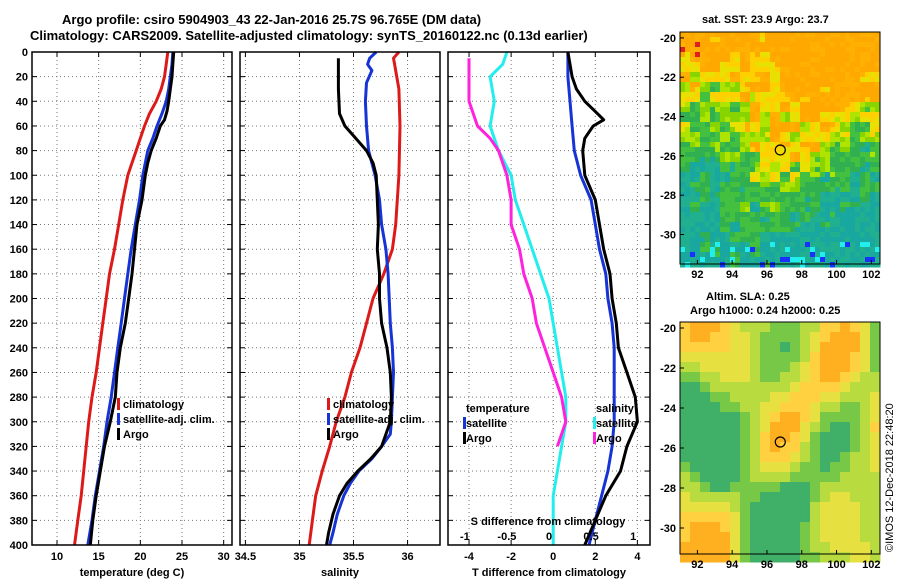  What do you see at coordinates (668, 449) in the screenshot?
I see `sla-lat-tick-label: -26` at bounding box center [668, 449].